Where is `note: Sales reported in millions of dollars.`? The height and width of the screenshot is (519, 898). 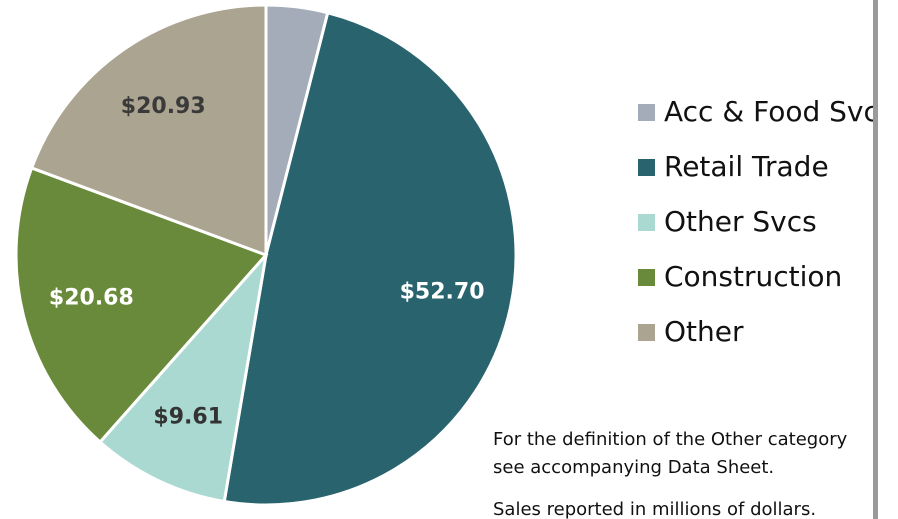
note: Sales reported in millions of dollars. is located at coordinates (654, 509).